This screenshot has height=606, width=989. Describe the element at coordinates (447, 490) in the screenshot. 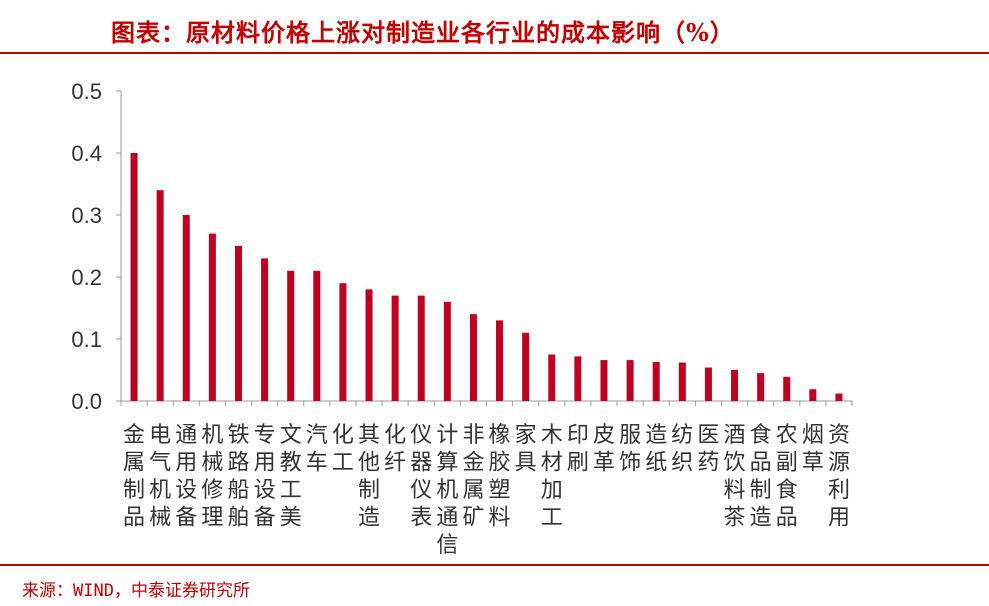

I see `category-label: 计算机通信` at that location.